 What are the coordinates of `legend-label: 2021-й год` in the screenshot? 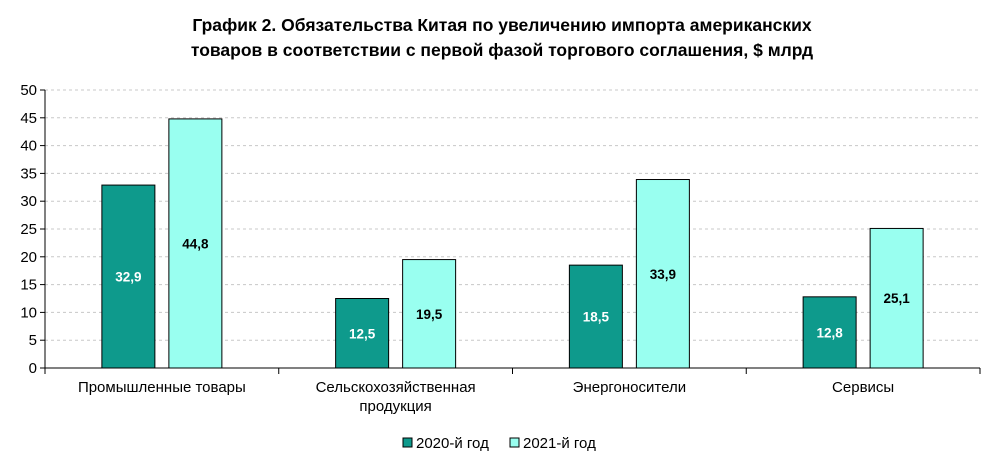 It's located at (559, 443).